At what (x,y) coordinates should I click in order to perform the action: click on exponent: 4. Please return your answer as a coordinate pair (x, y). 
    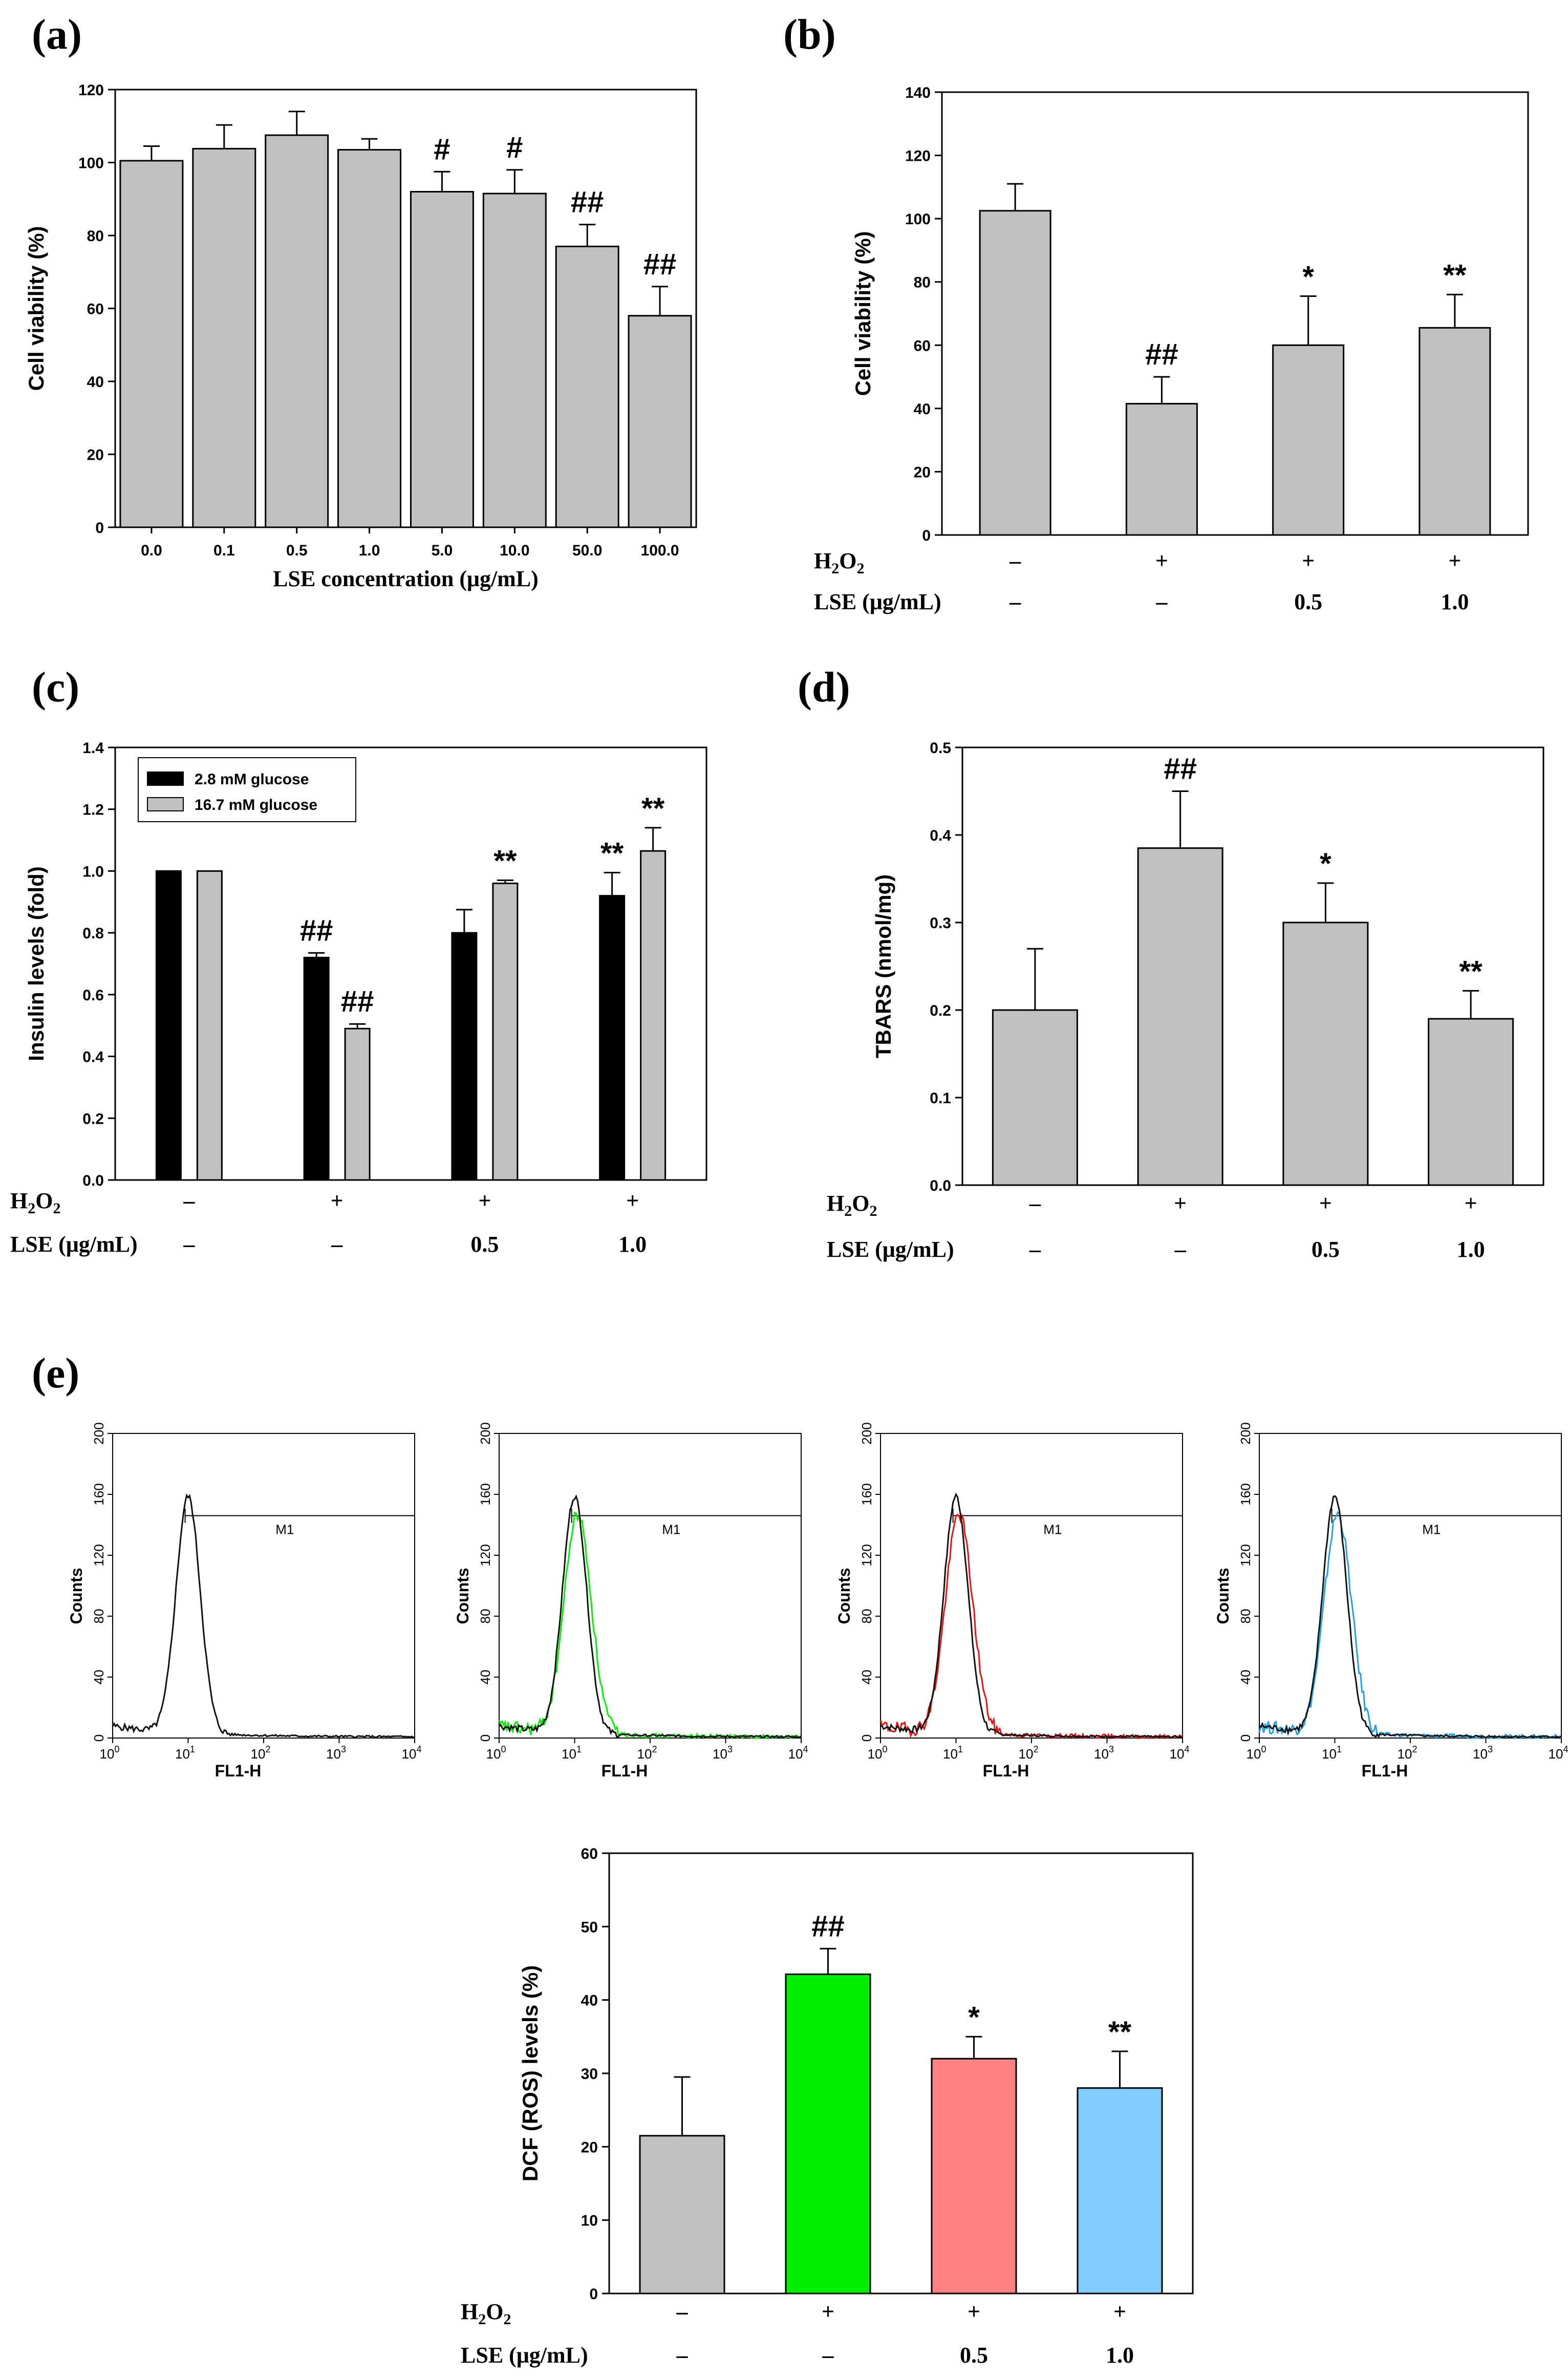
    Looking at the image, I should click on (418, 1749).